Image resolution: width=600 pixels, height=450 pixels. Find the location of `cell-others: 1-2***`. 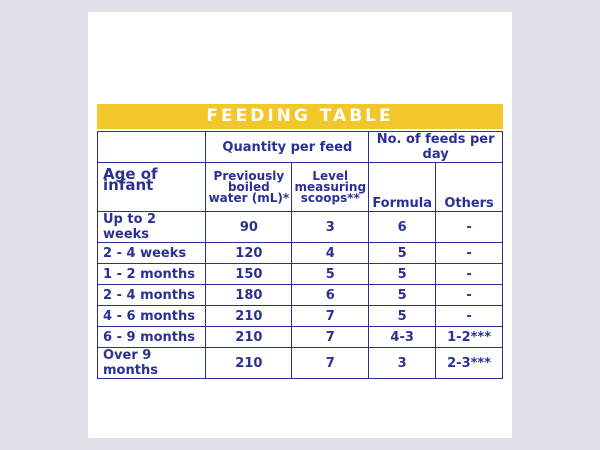

cell-others: 1-2*** is located at coordinates (469, 337).